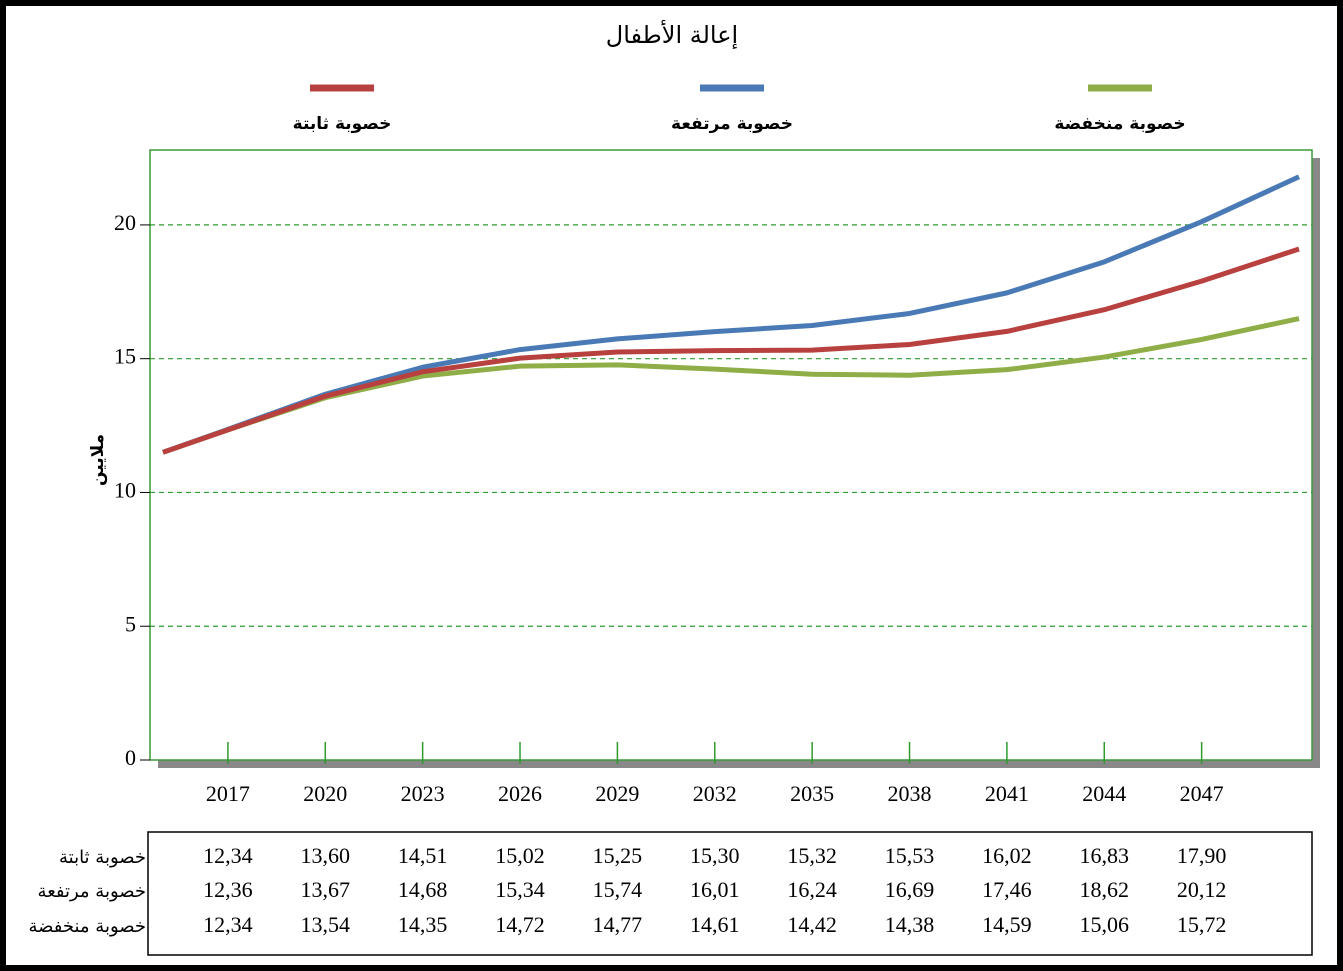 This screenshot has height=971, width=1343. I want to click on table-cell: 12,36, so click(228, 889).